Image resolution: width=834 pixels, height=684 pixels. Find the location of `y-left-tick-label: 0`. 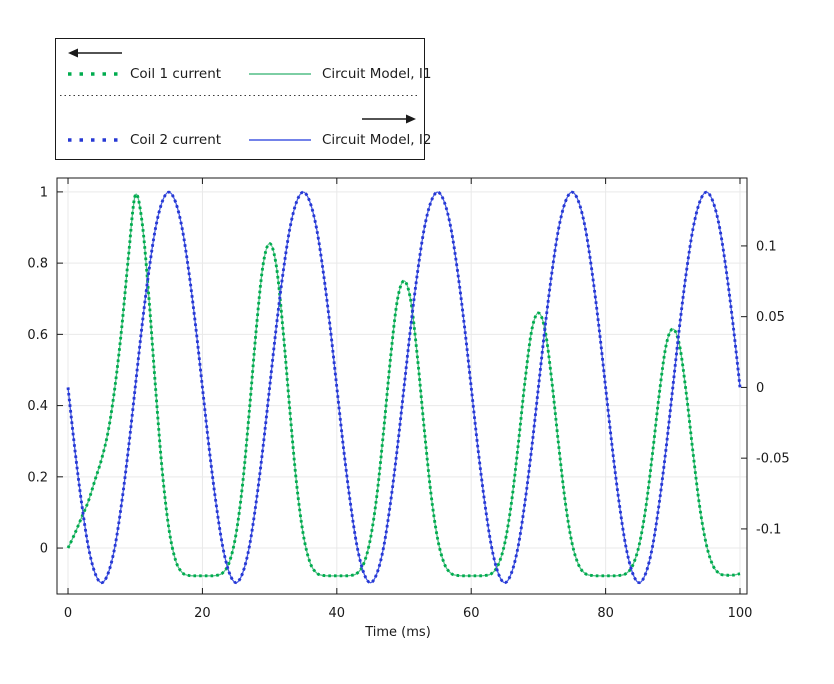

y-left-tick-label: 0 is located at coordinates (44, 549).